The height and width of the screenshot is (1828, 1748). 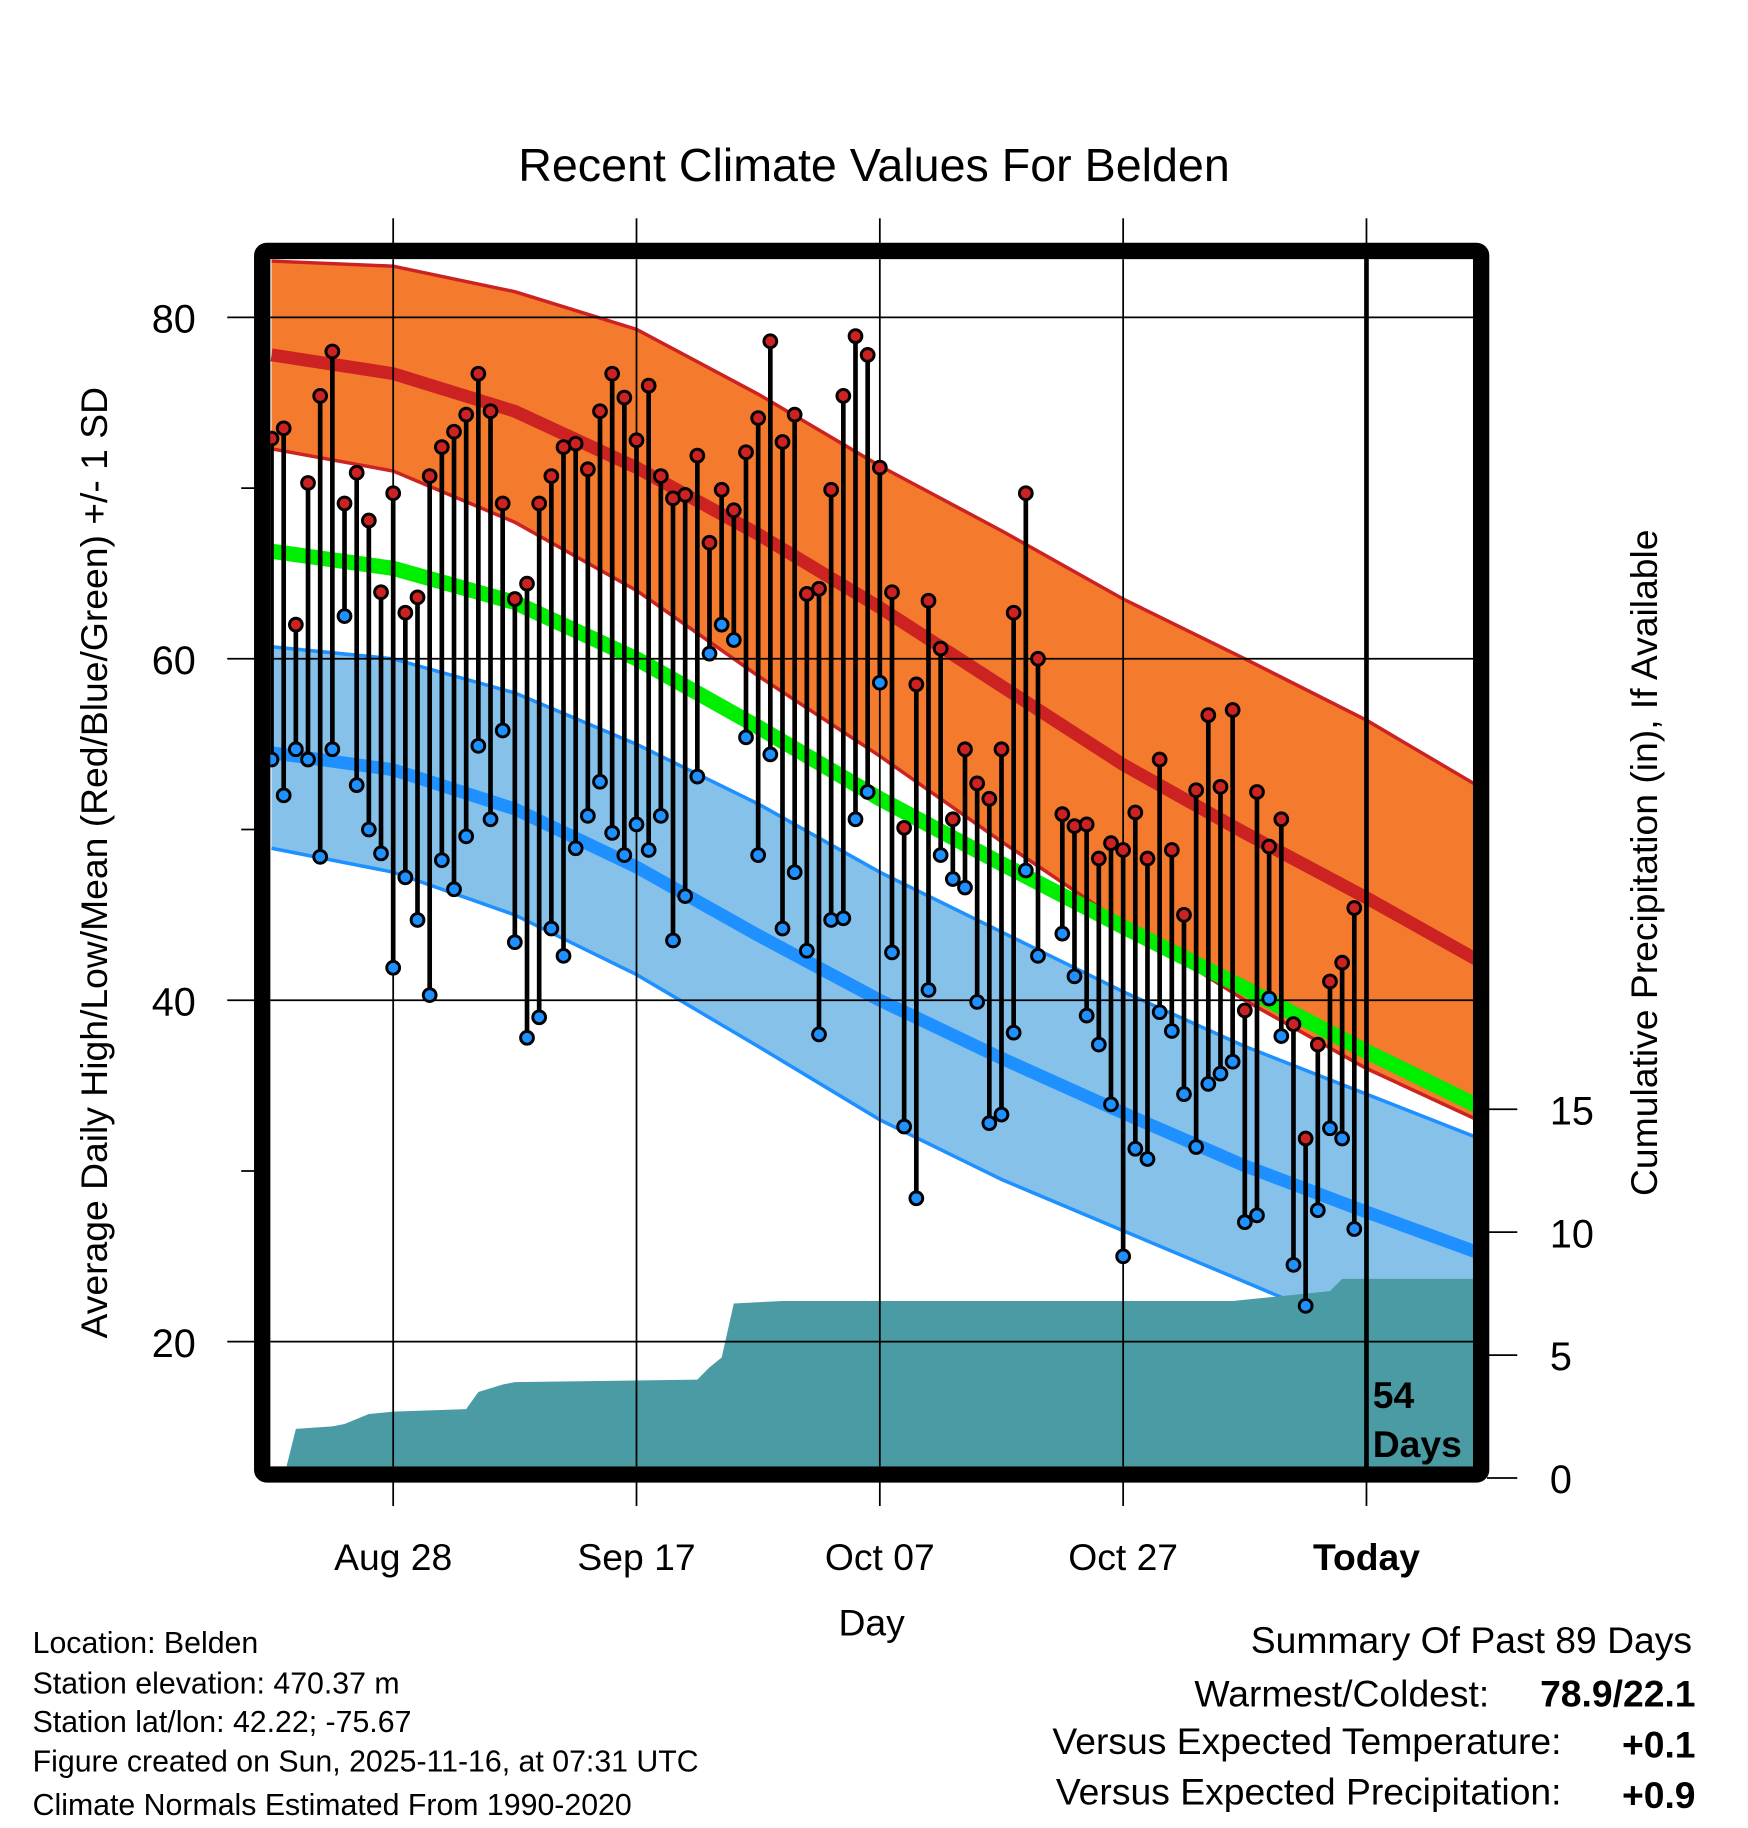 What do you see at coordinates (174, 319) in the screenshot?
I see `y-tick-label: 80` at bounding box center [174, 319].